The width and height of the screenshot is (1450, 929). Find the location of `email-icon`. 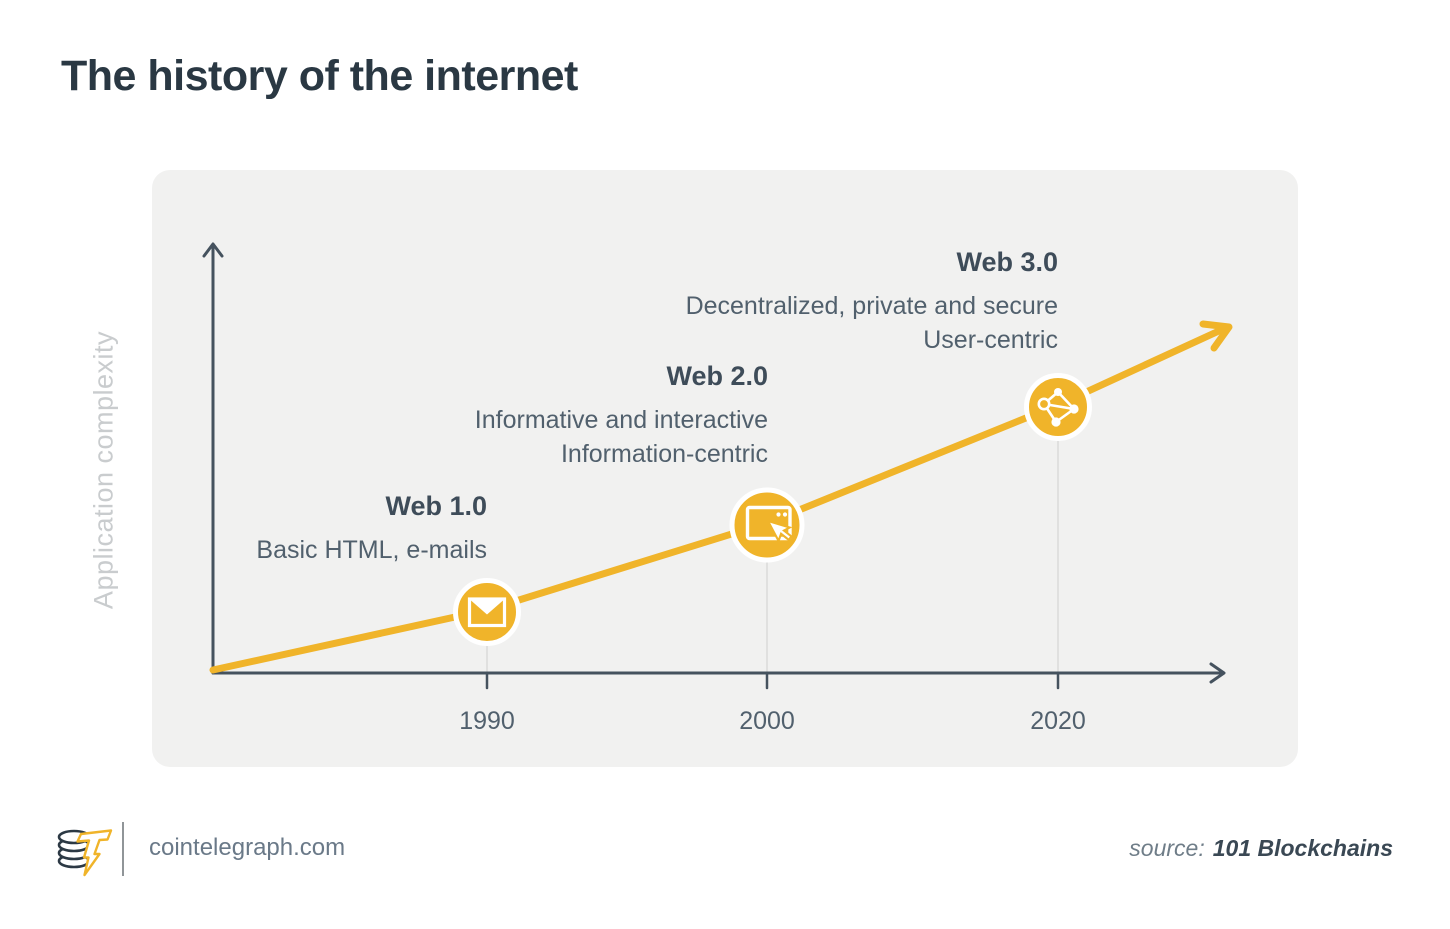

email-icon is located at coordinates (487, 612).